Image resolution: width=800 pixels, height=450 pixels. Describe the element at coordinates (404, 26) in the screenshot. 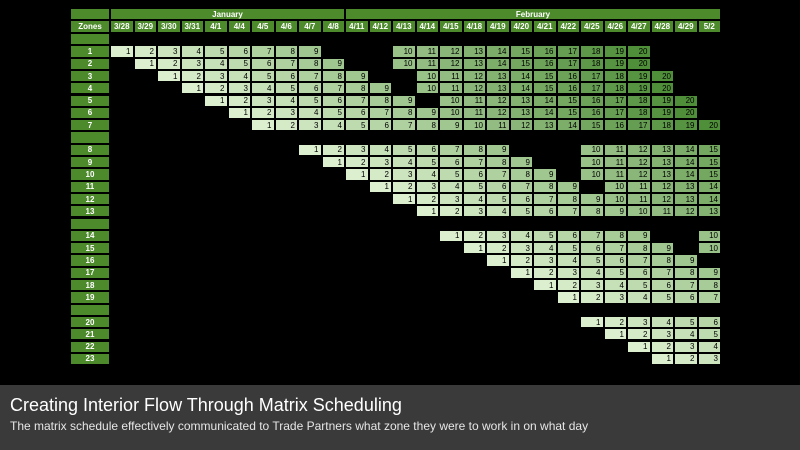

I see `date-header: 4/13` at that location.